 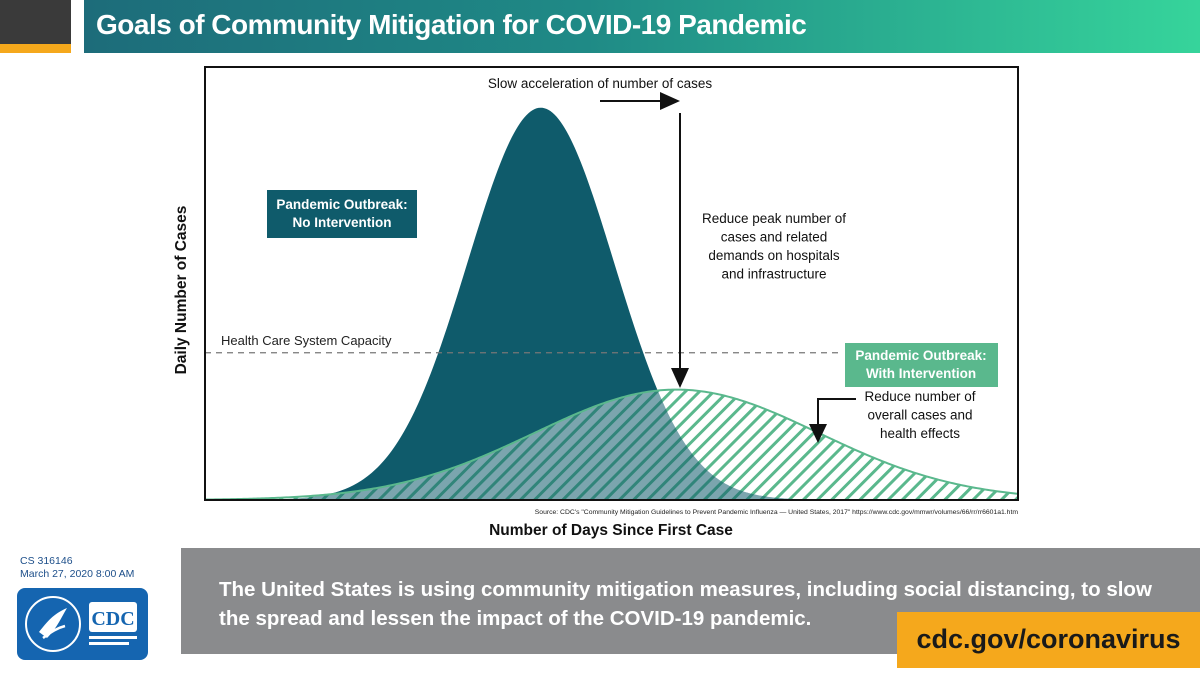 What do you see at coordinates (611, 444) in the screenshot?
I see `with-intervention-line` at bounding box center [611, 444].